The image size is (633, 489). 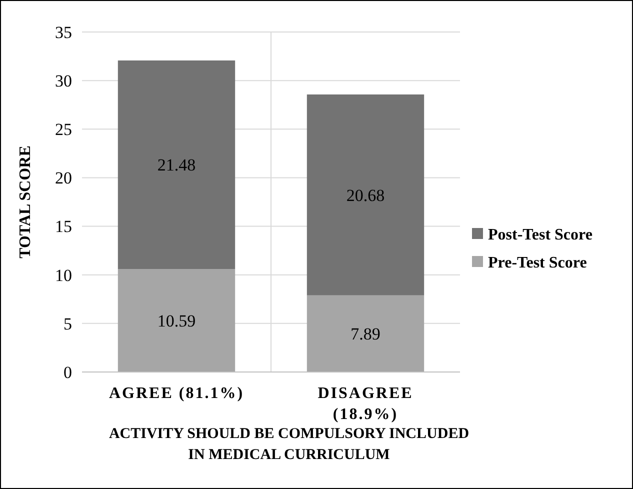 I want to click on y-tick-label: 35, so click(x=63, y=32).